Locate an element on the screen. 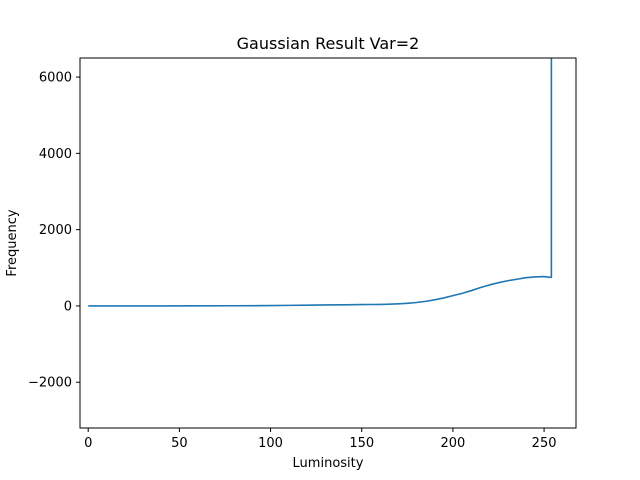 The height and width of the screenshot is (480, 640). x-tick-label-2: 100 is located at coordinates (270, 443).